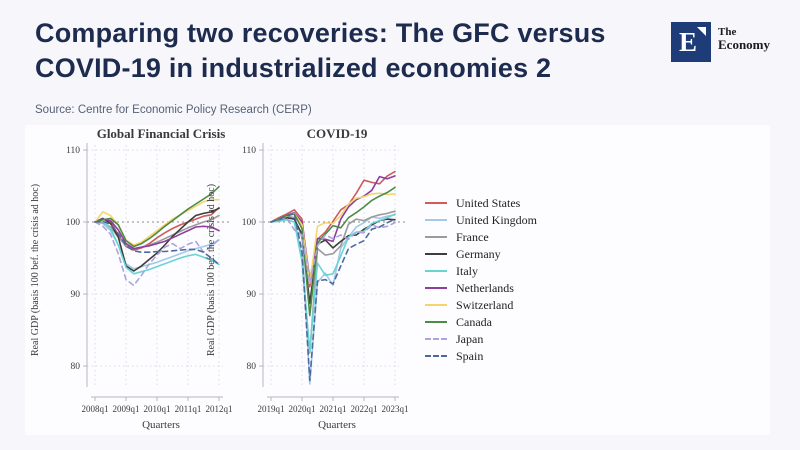 This screenshot has height=450, width=800. I want to click on x-tick-label: 2008q1, so click(95, 409).